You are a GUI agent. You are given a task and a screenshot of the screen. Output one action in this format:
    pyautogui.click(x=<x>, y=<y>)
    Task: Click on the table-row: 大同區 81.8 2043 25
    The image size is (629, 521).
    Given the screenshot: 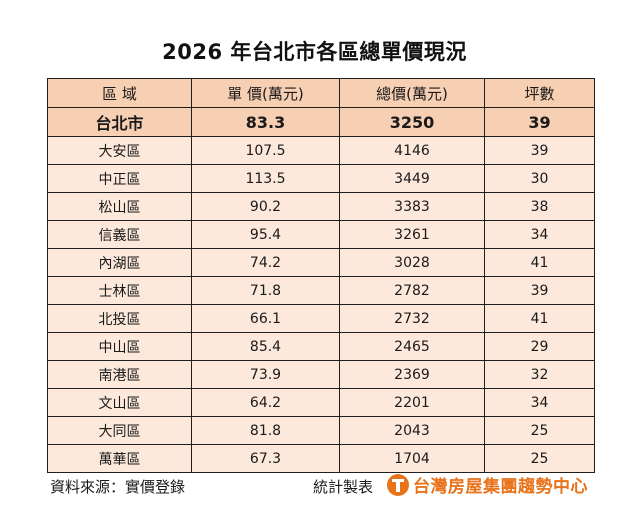 What is the action you would take?
    pyautogui.click(x=321, y=430)
    